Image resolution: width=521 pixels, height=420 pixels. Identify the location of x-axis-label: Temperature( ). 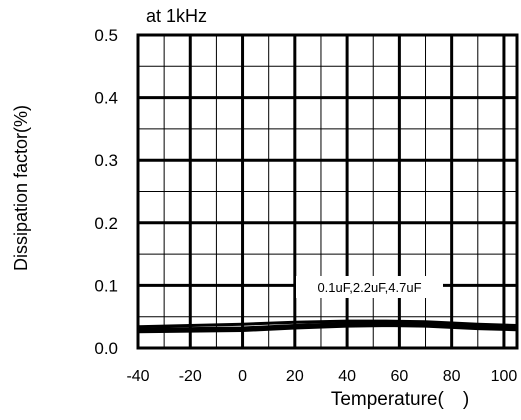
(400, 399).